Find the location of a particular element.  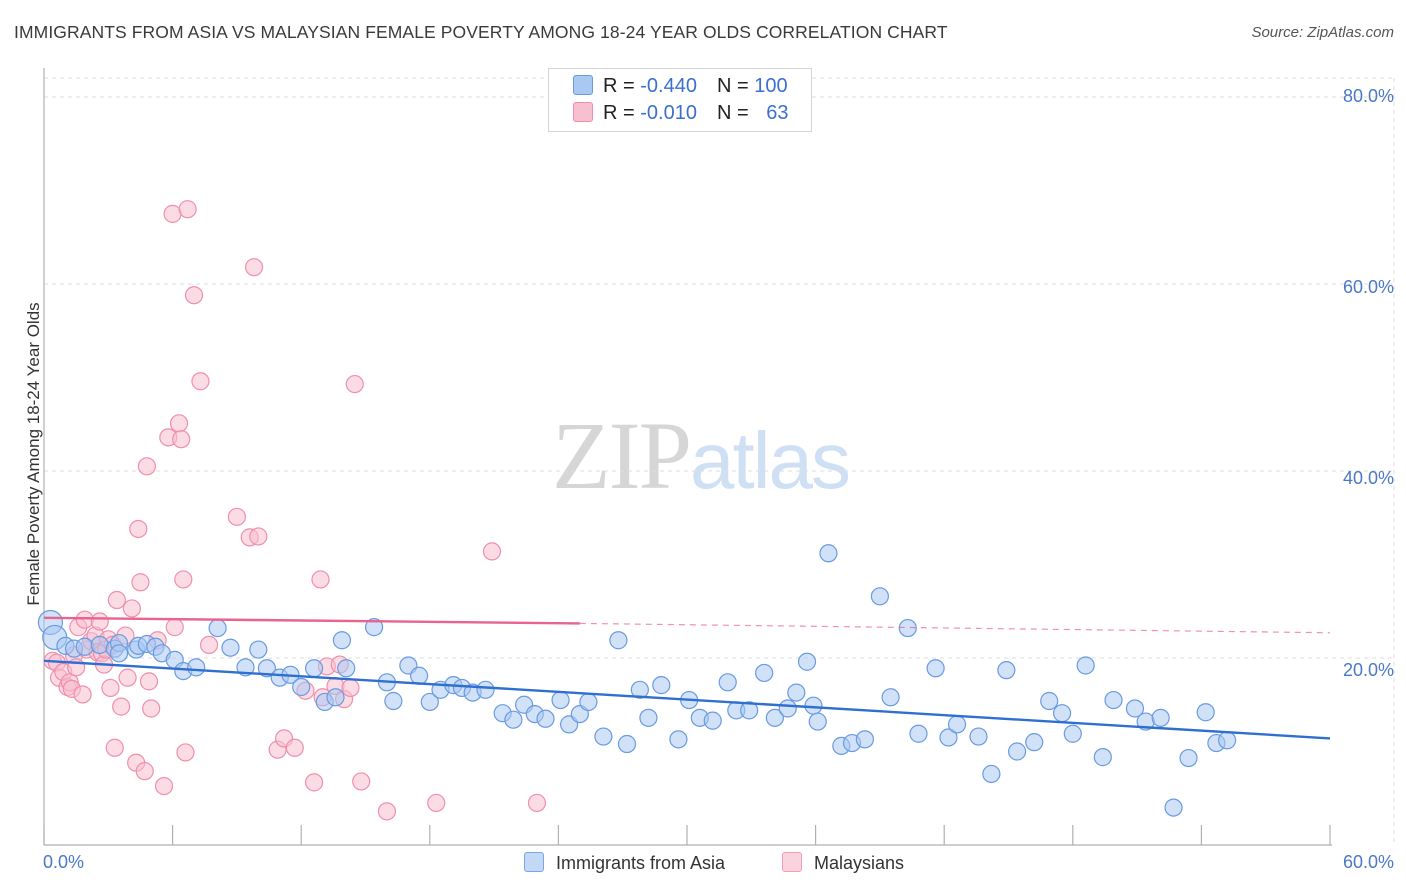

malaysians-trend-line is located at coordinates (311, 620).